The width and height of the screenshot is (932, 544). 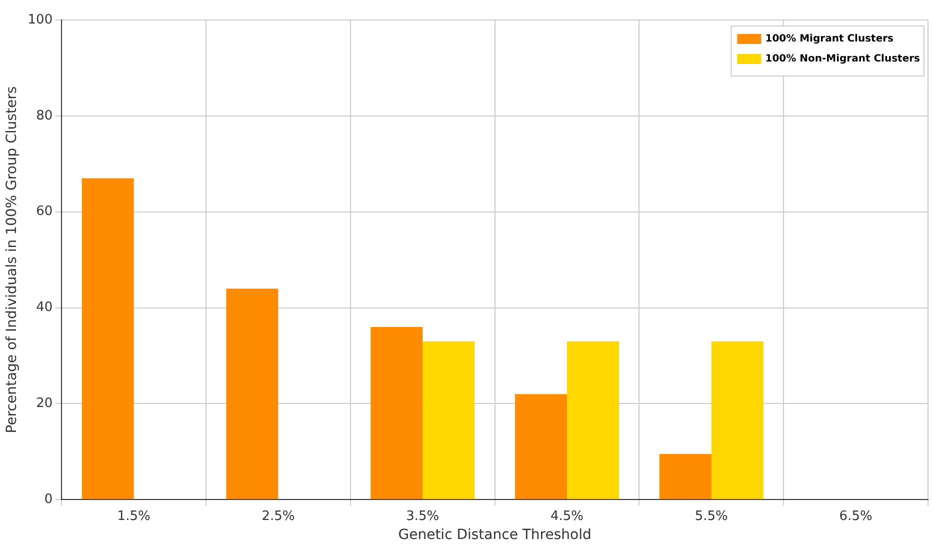 I want to click on legend-label: 100% Migrant Clusters, so click(x=829, y=39).